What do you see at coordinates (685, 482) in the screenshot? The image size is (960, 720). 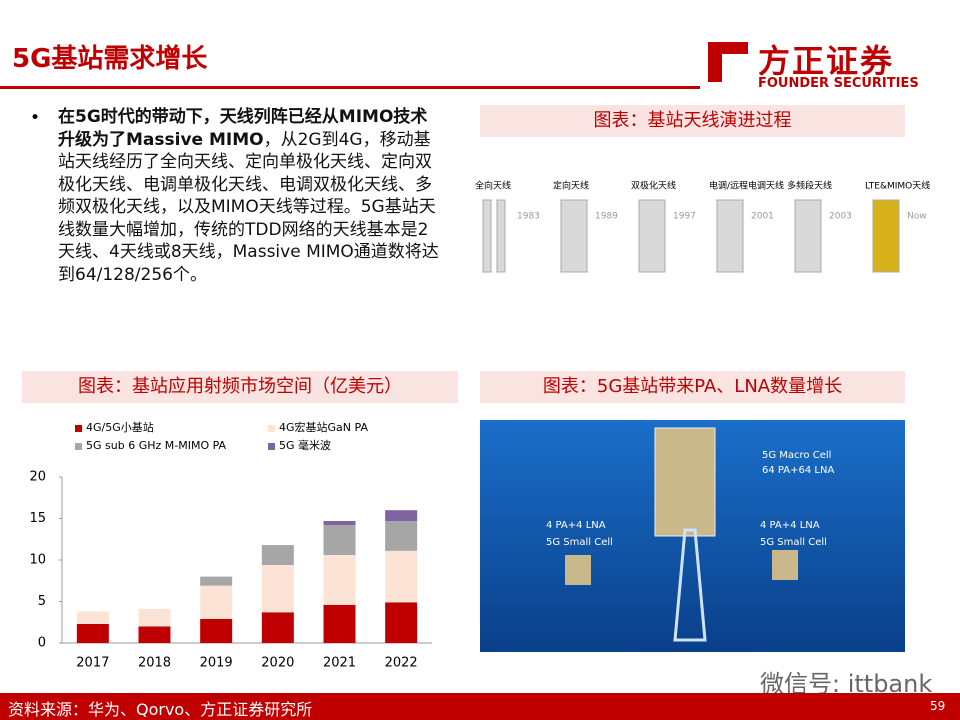 I see `macro-panel` at bounding box center [685, 482].